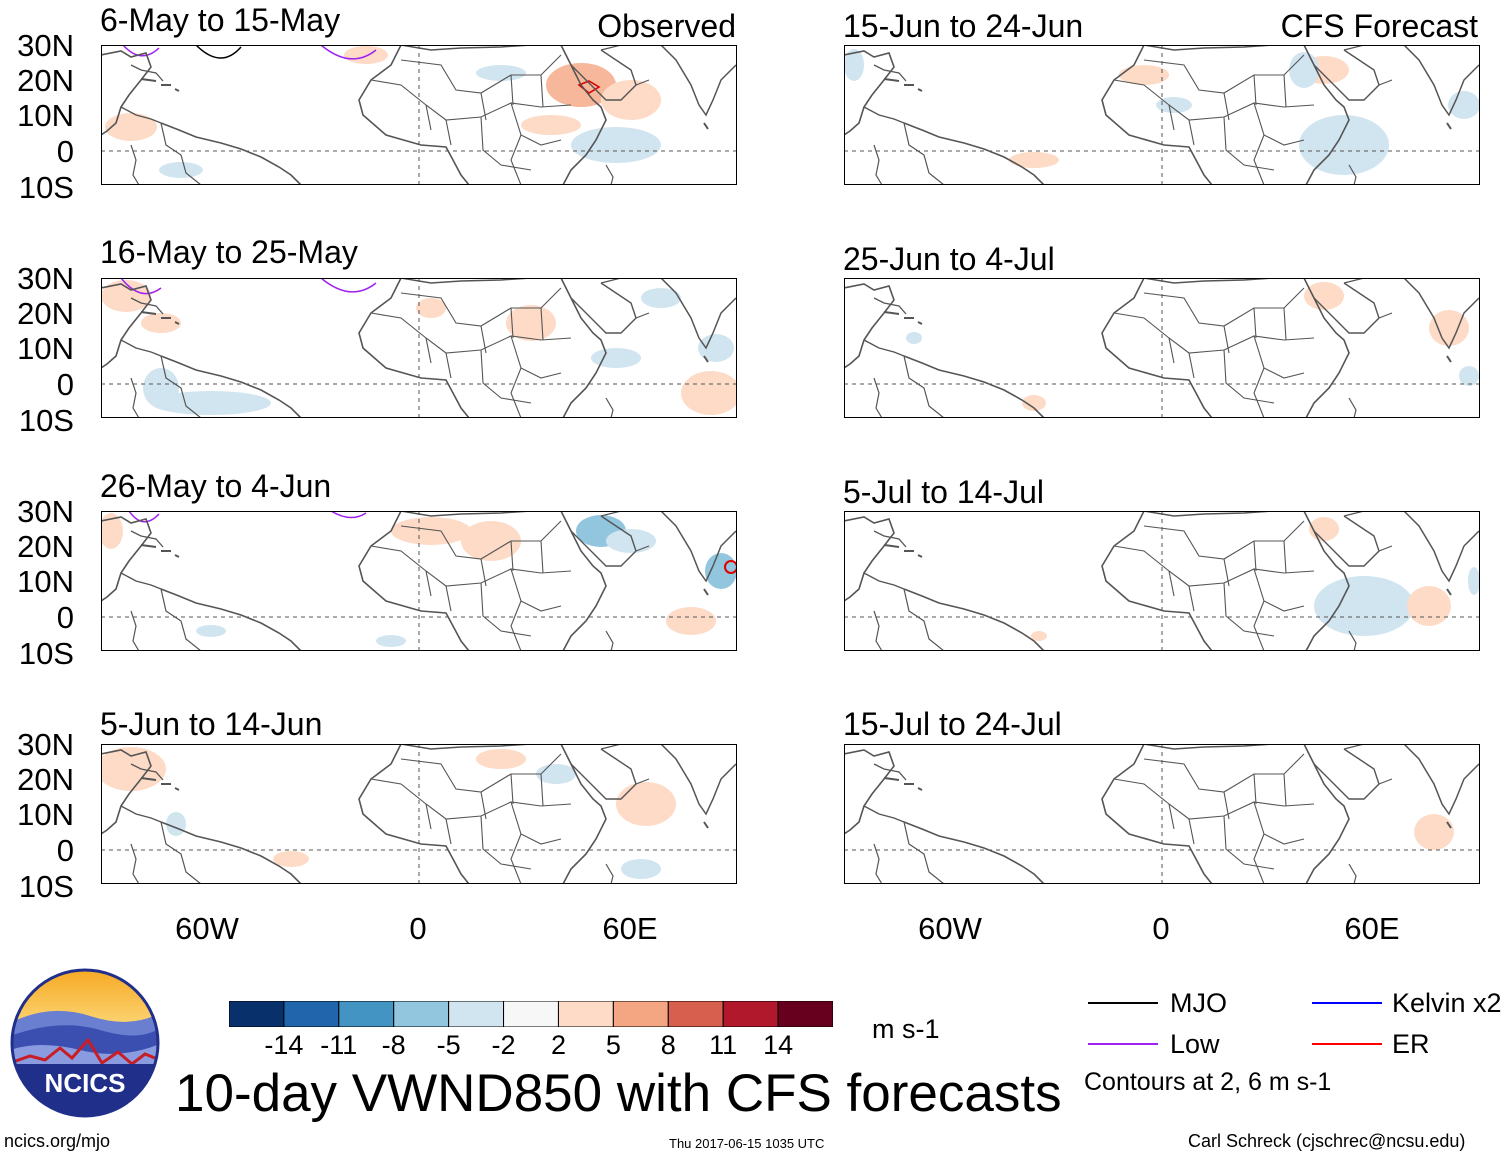 The width and height of the screenshot is (1510, 1158). I want to click on legend-swatch-mjo, so click(1123, 1003).